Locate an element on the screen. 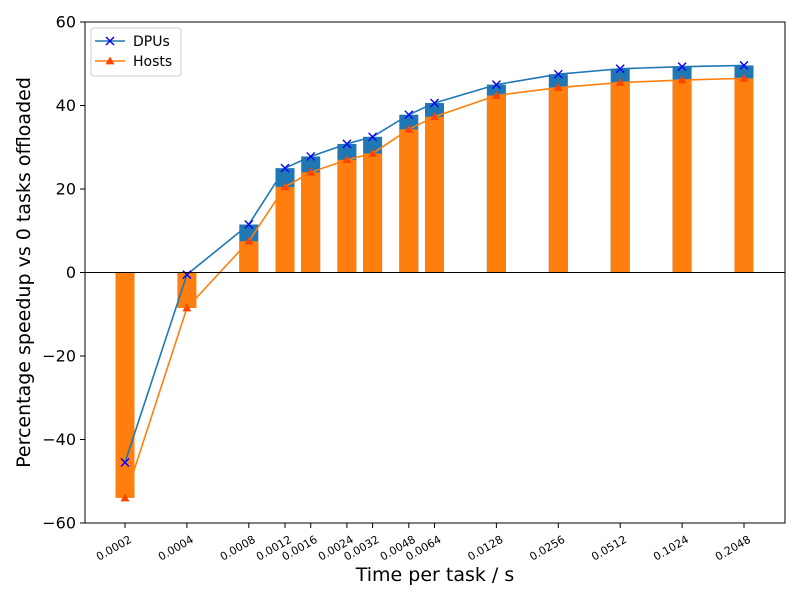  y-tick-label: 40 is located at coordinates (66, 105).